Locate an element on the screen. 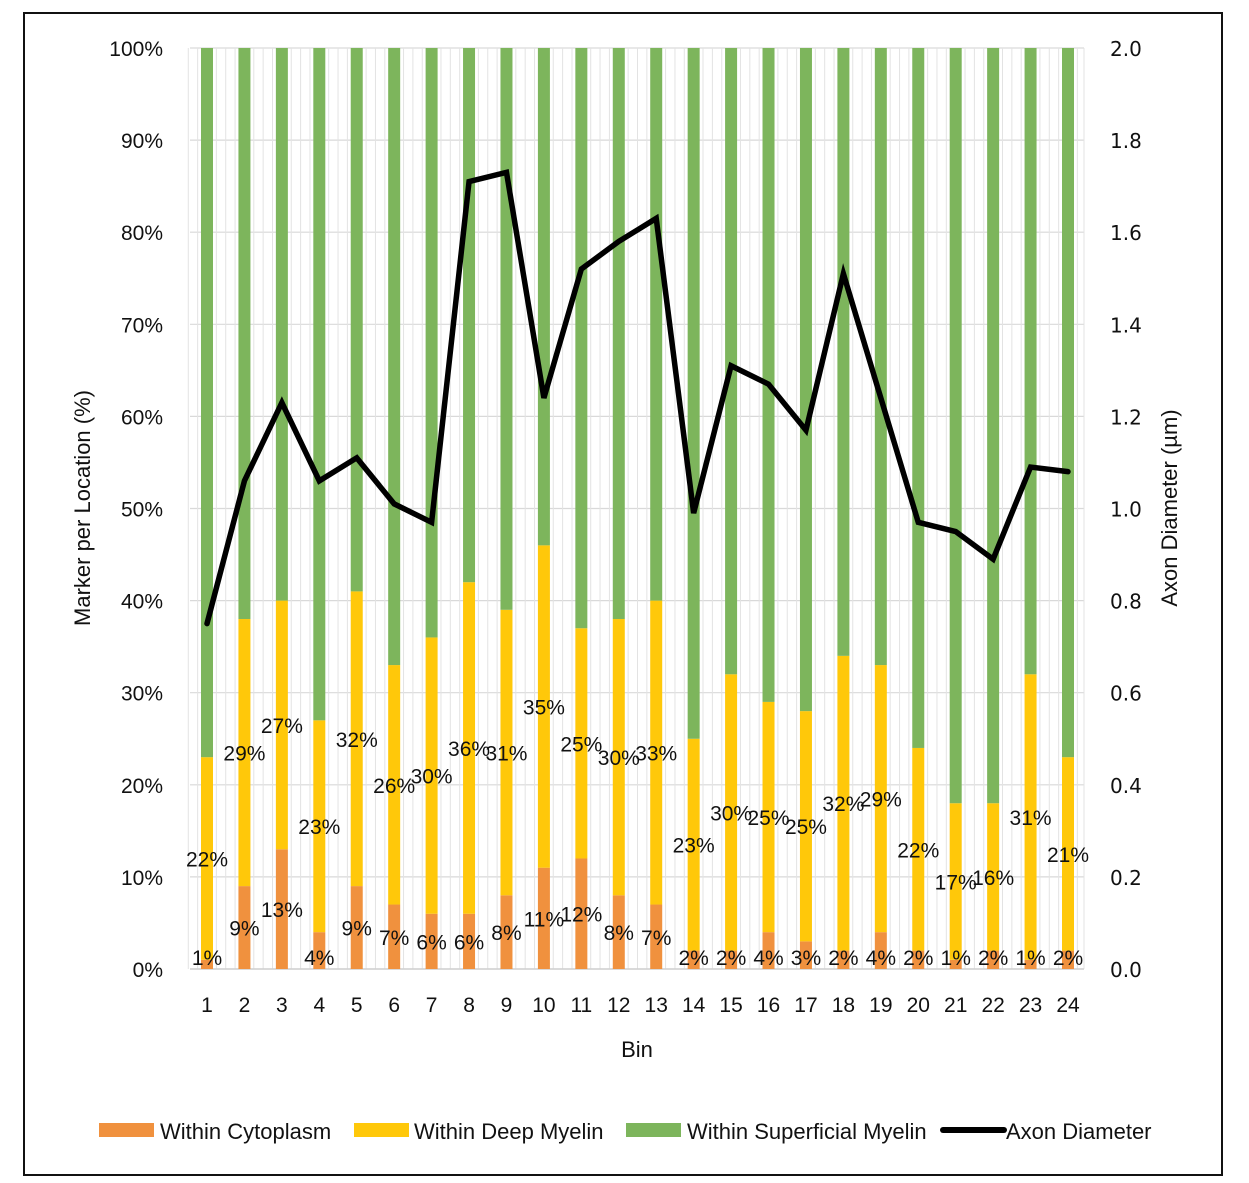  x-tick-label: 6 is located at coordinates (394, 1005).